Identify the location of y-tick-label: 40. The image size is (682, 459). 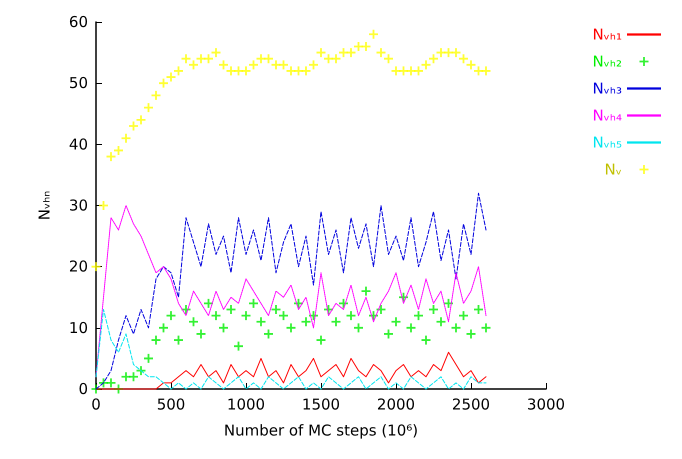
(78, 144).